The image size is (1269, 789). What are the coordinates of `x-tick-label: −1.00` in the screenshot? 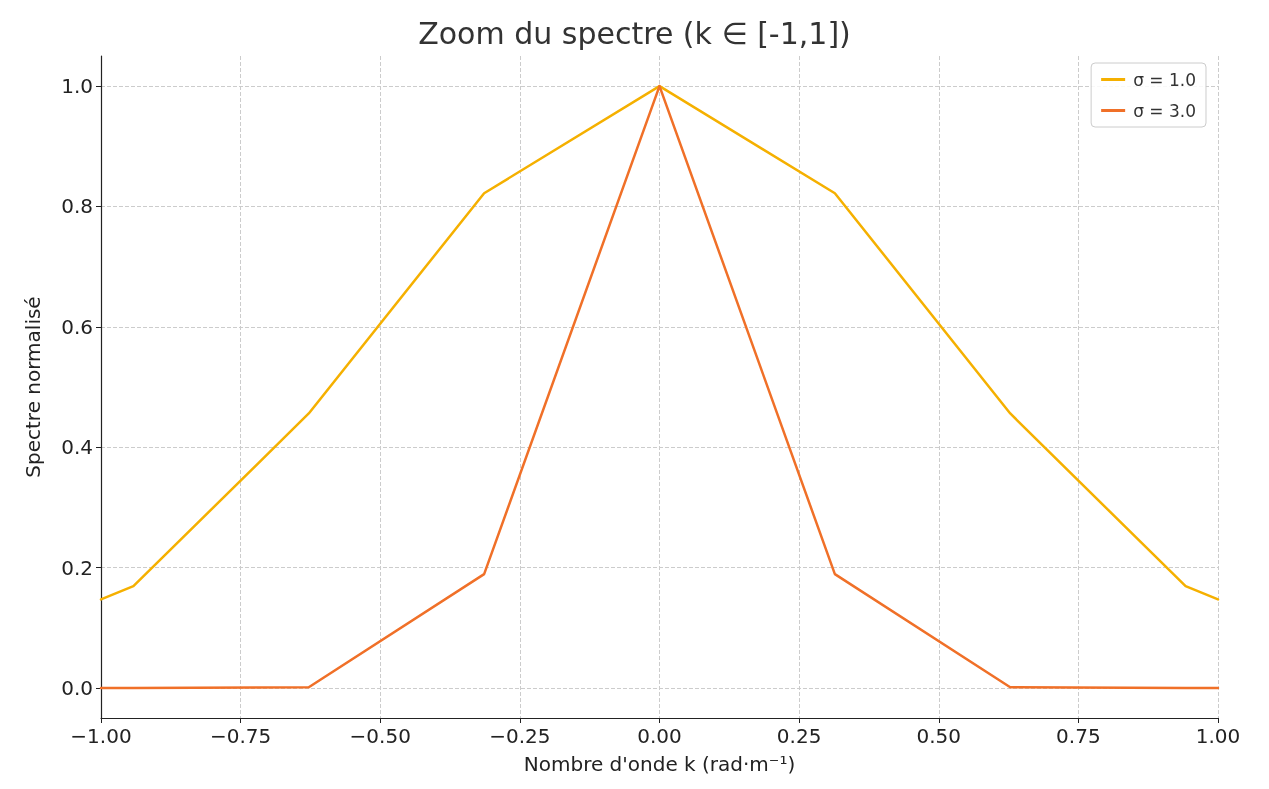 It's located at (101, 736).